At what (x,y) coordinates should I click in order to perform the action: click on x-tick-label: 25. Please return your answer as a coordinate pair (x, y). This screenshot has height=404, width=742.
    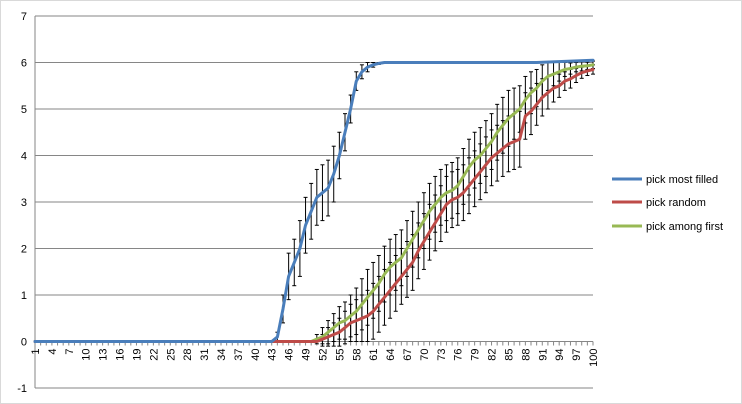
    Looking at the image, I should click on (171, 355).